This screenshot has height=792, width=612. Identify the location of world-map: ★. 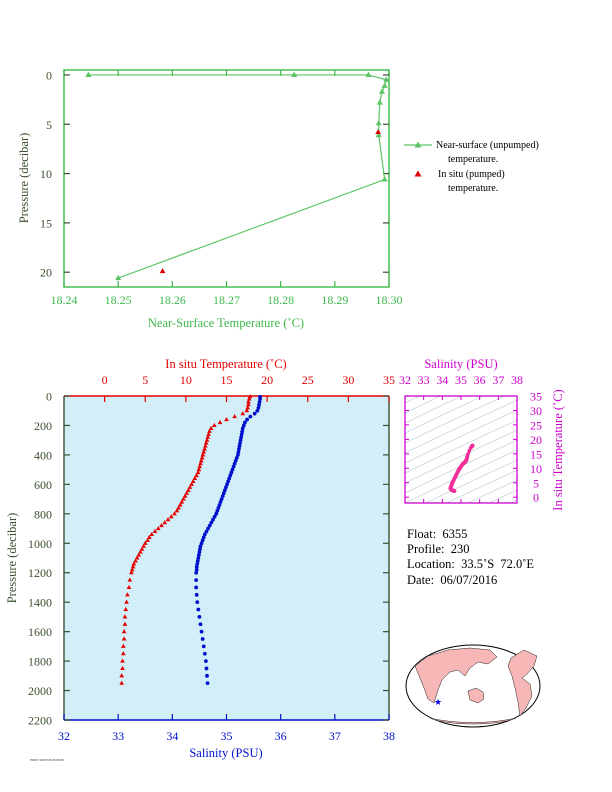
(473, 686).